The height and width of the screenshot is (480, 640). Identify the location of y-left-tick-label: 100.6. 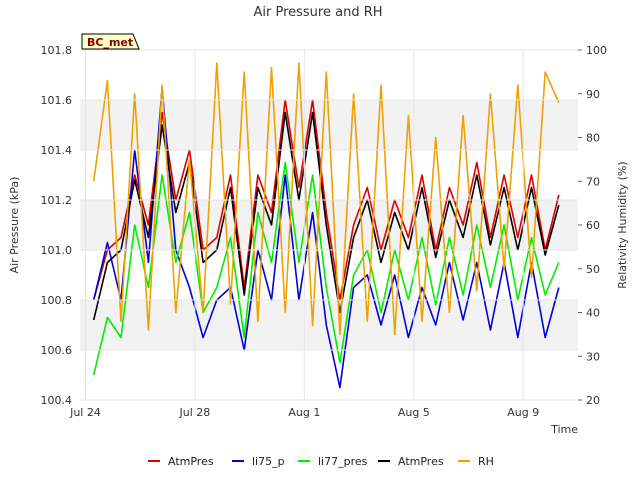
(57, 350).